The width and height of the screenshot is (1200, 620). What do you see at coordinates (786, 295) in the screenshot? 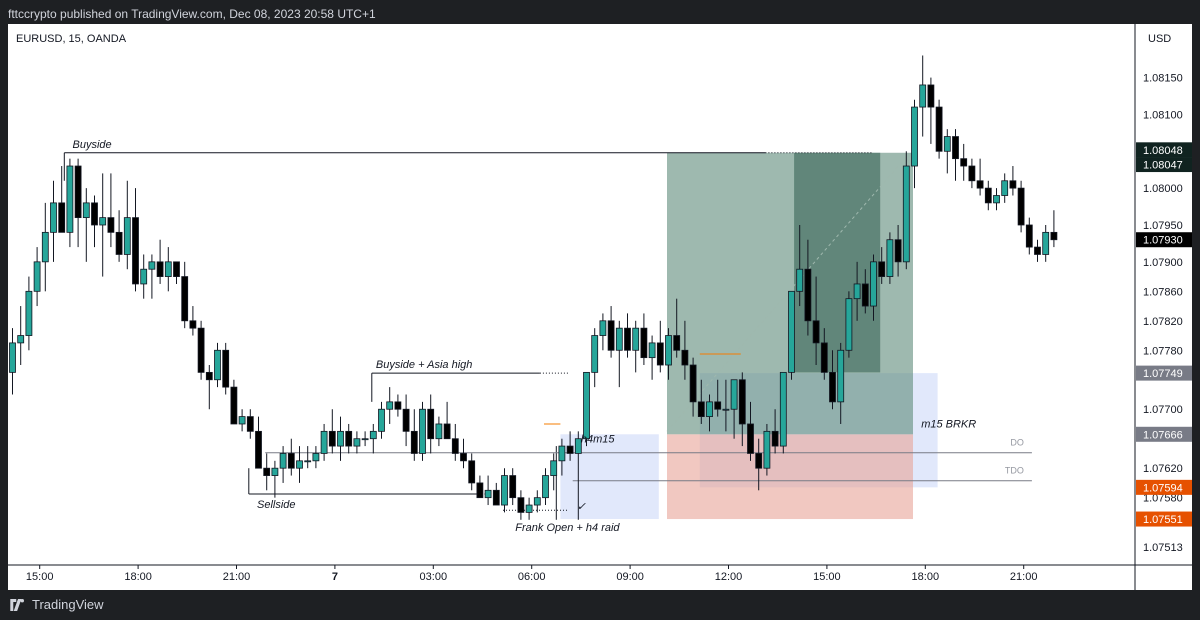
I see `trade-path-line` at bounding box center [786, 295].